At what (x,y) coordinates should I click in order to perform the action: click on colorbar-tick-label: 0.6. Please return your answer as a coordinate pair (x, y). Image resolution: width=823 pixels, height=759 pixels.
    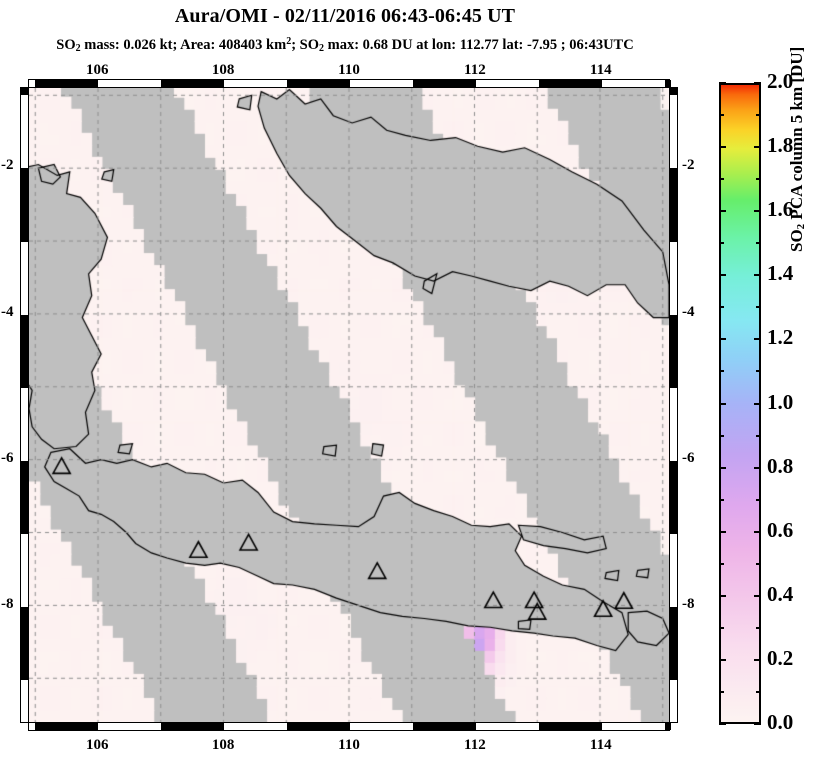
    Looking at the image, I should click on (780, 529).